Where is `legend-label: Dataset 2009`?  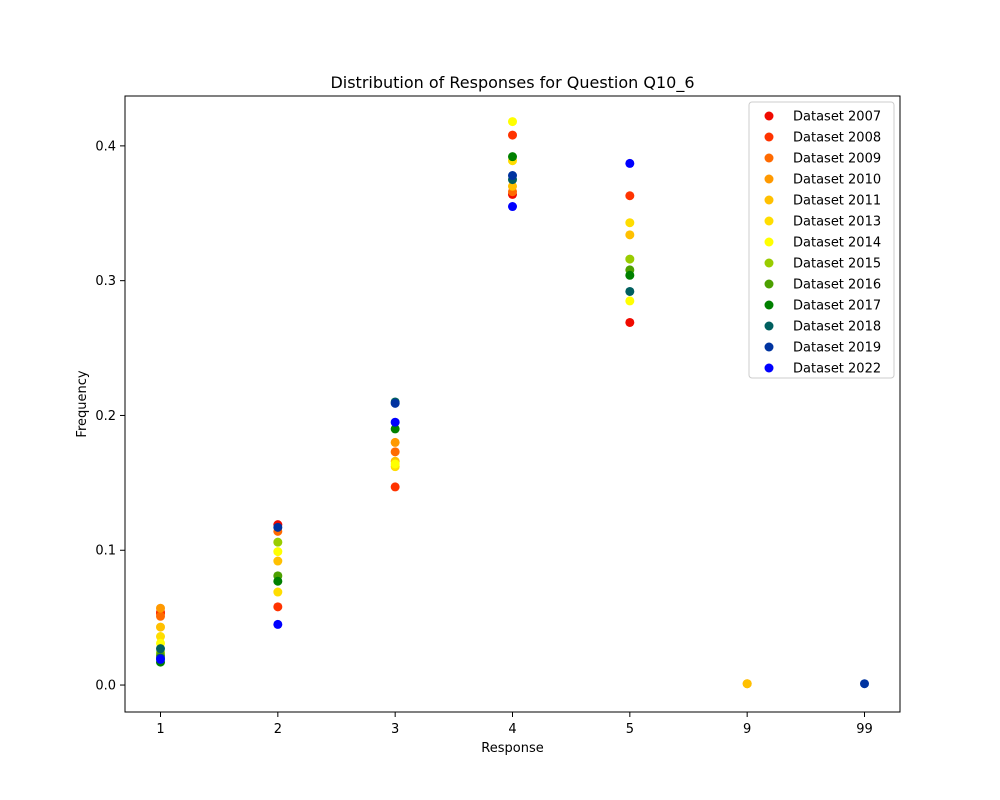
legend-label: Dataset 2009 is located at coordinates (837, 159).